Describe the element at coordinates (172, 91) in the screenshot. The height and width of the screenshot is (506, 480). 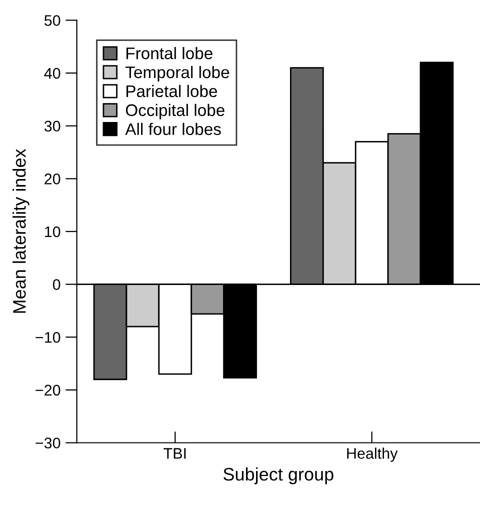
I see `legend-label: Parietal lobe` at that location.